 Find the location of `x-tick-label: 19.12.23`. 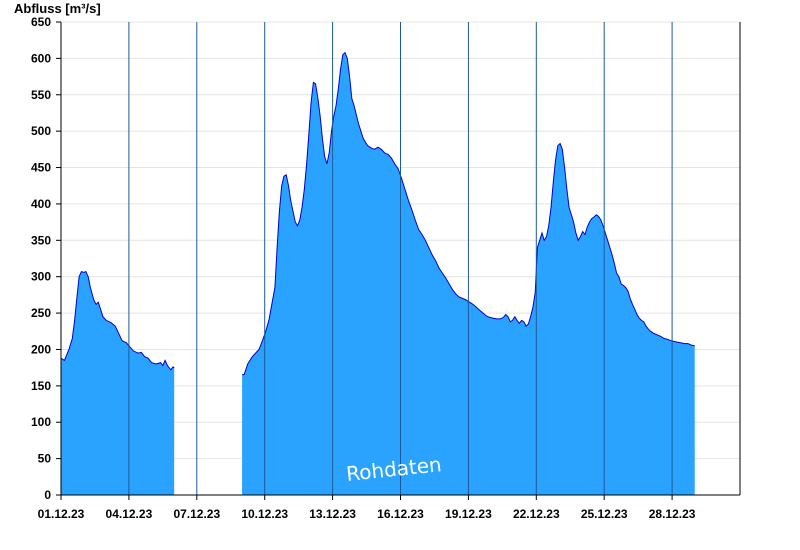

x-tick-label: 19.12.23 is located at coordinates (468, 514).